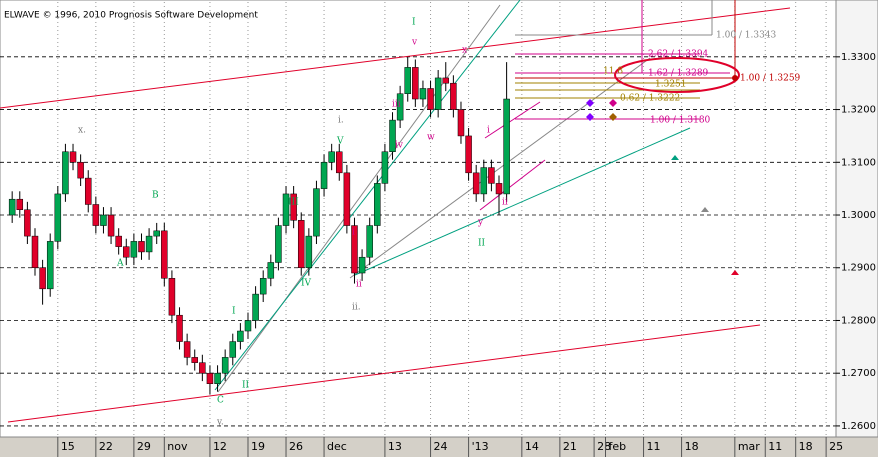 The image size is (878, 457). I want to click on annotation: 11.8, so click(613, 72).